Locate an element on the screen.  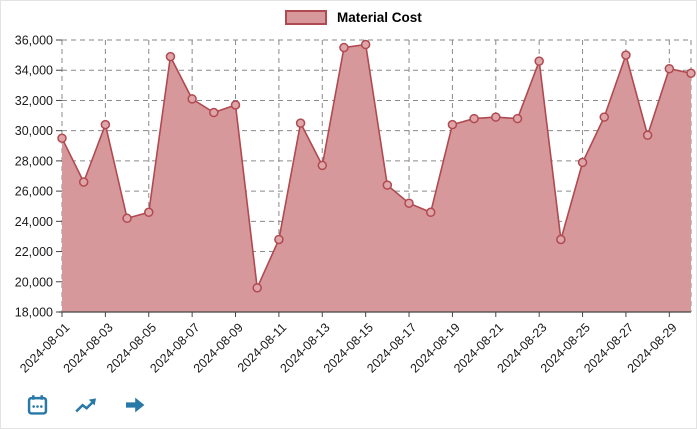
trend-icon is located at coordinates (86, 405).